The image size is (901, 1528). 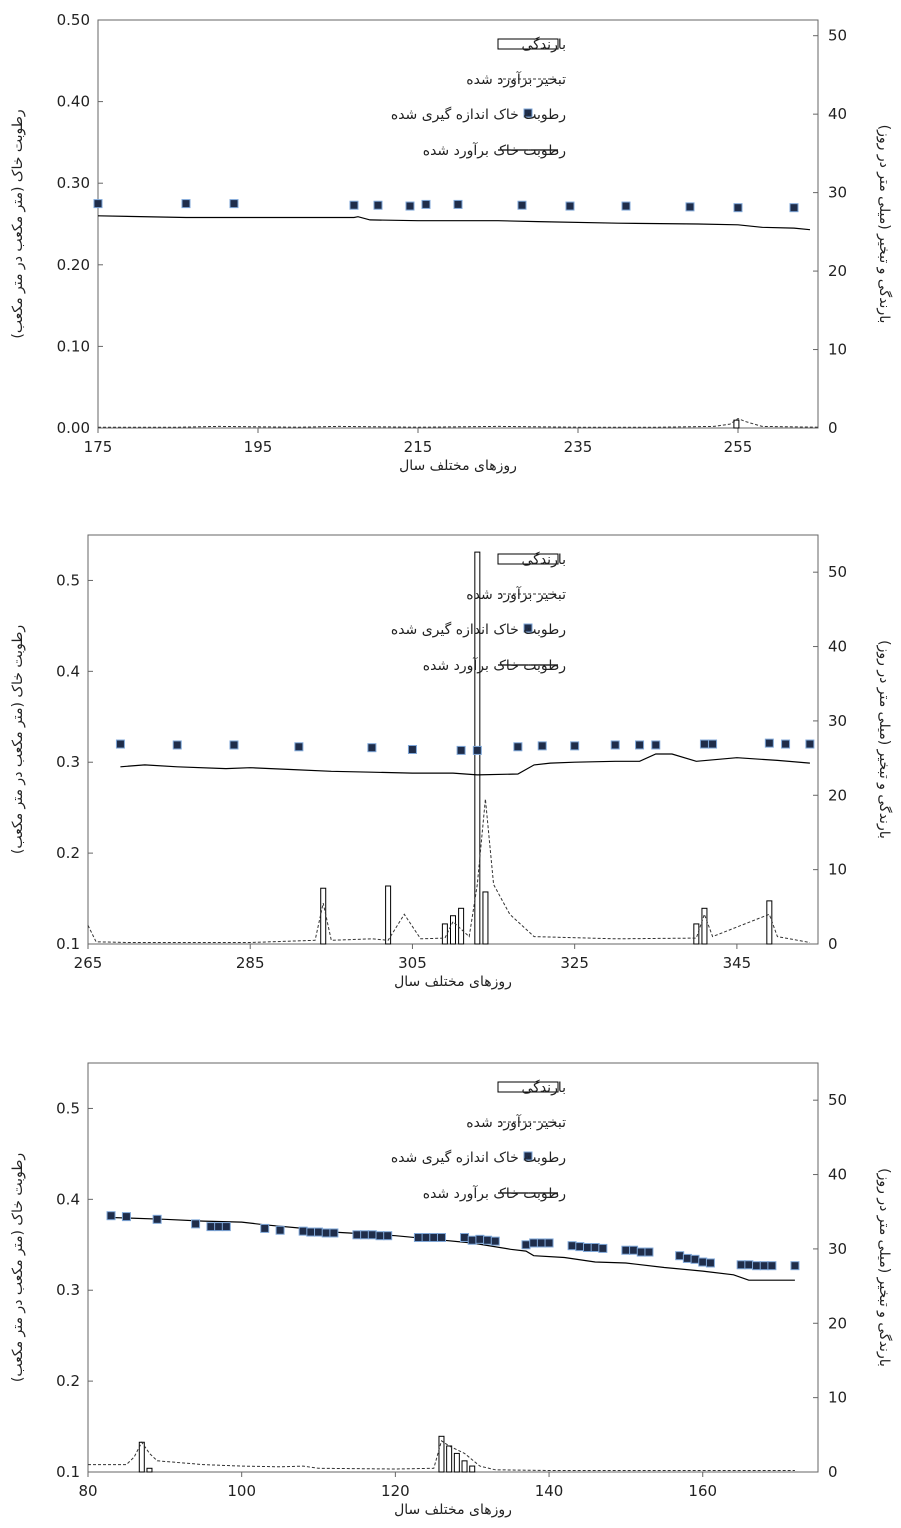 What do you see at coordinates (68, 1381) in the screenshot?
I see `y-left-tick-label: 0.2` at bounding box center [68, 1381].